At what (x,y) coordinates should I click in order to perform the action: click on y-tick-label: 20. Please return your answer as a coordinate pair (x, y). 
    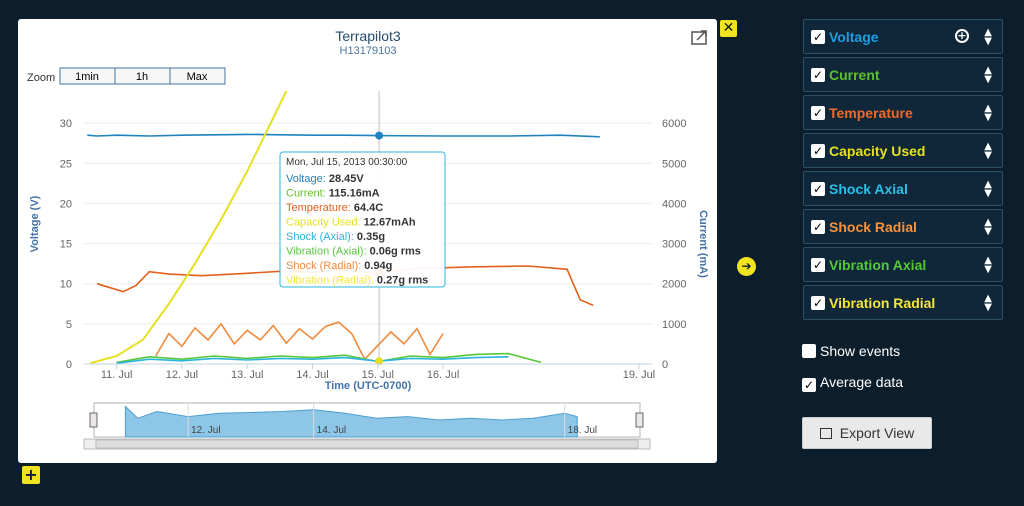
    Looking at the image, I should click on (66, 204).